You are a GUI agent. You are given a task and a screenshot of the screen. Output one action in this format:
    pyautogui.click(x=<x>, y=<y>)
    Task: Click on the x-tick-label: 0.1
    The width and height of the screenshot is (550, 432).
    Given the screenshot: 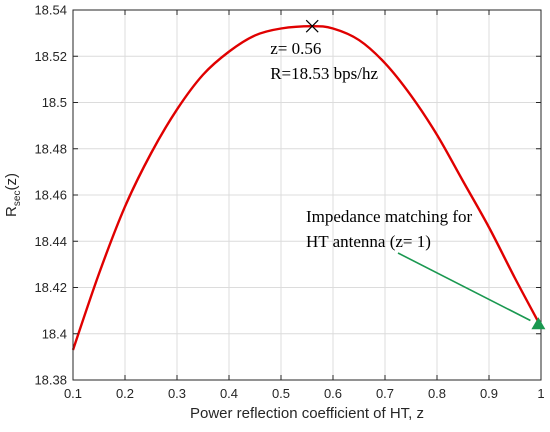 What is the action you would take?
    pyautogui.click(x=73, y=393)
    